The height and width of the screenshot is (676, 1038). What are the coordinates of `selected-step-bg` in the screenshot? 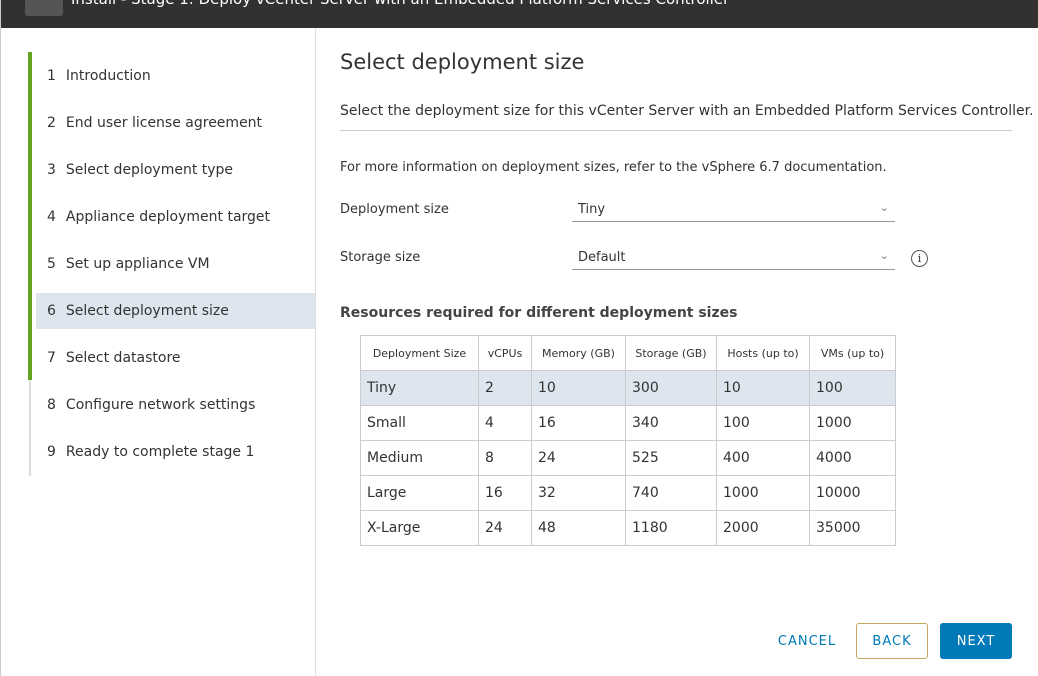 It's located at (175, 311).